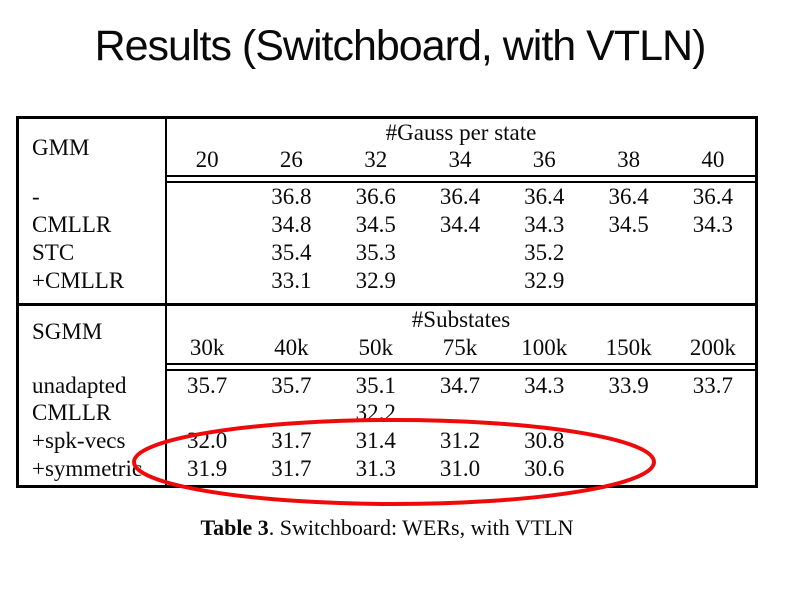 The height and width of the screenshot is (599, 800). I want to click on gmm-sgmm-divider, so click(387, 304).